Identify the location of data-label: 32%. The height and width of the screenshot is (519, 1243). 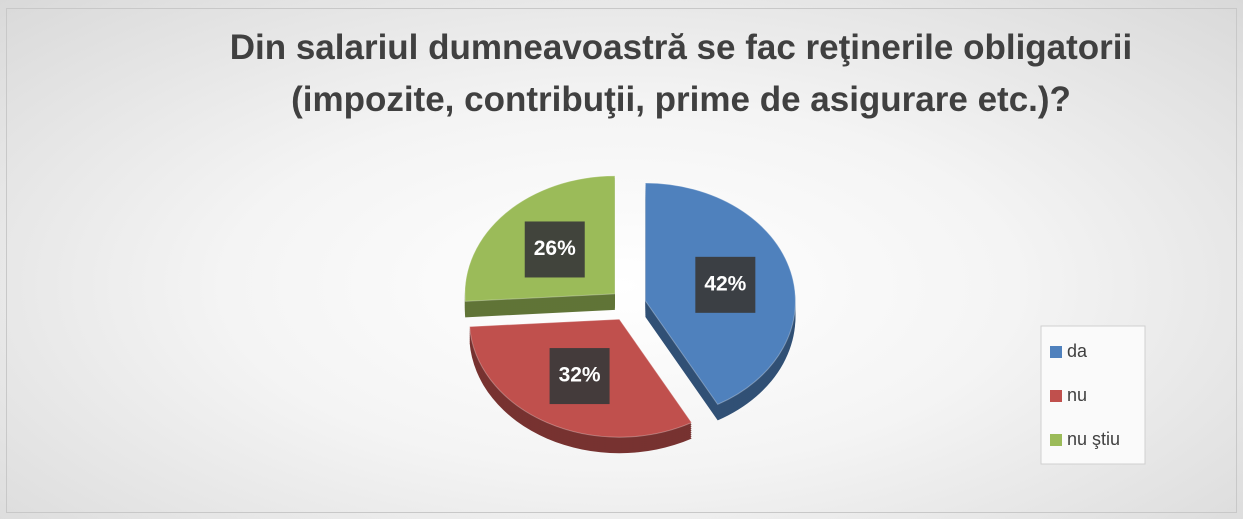
(580, 375).